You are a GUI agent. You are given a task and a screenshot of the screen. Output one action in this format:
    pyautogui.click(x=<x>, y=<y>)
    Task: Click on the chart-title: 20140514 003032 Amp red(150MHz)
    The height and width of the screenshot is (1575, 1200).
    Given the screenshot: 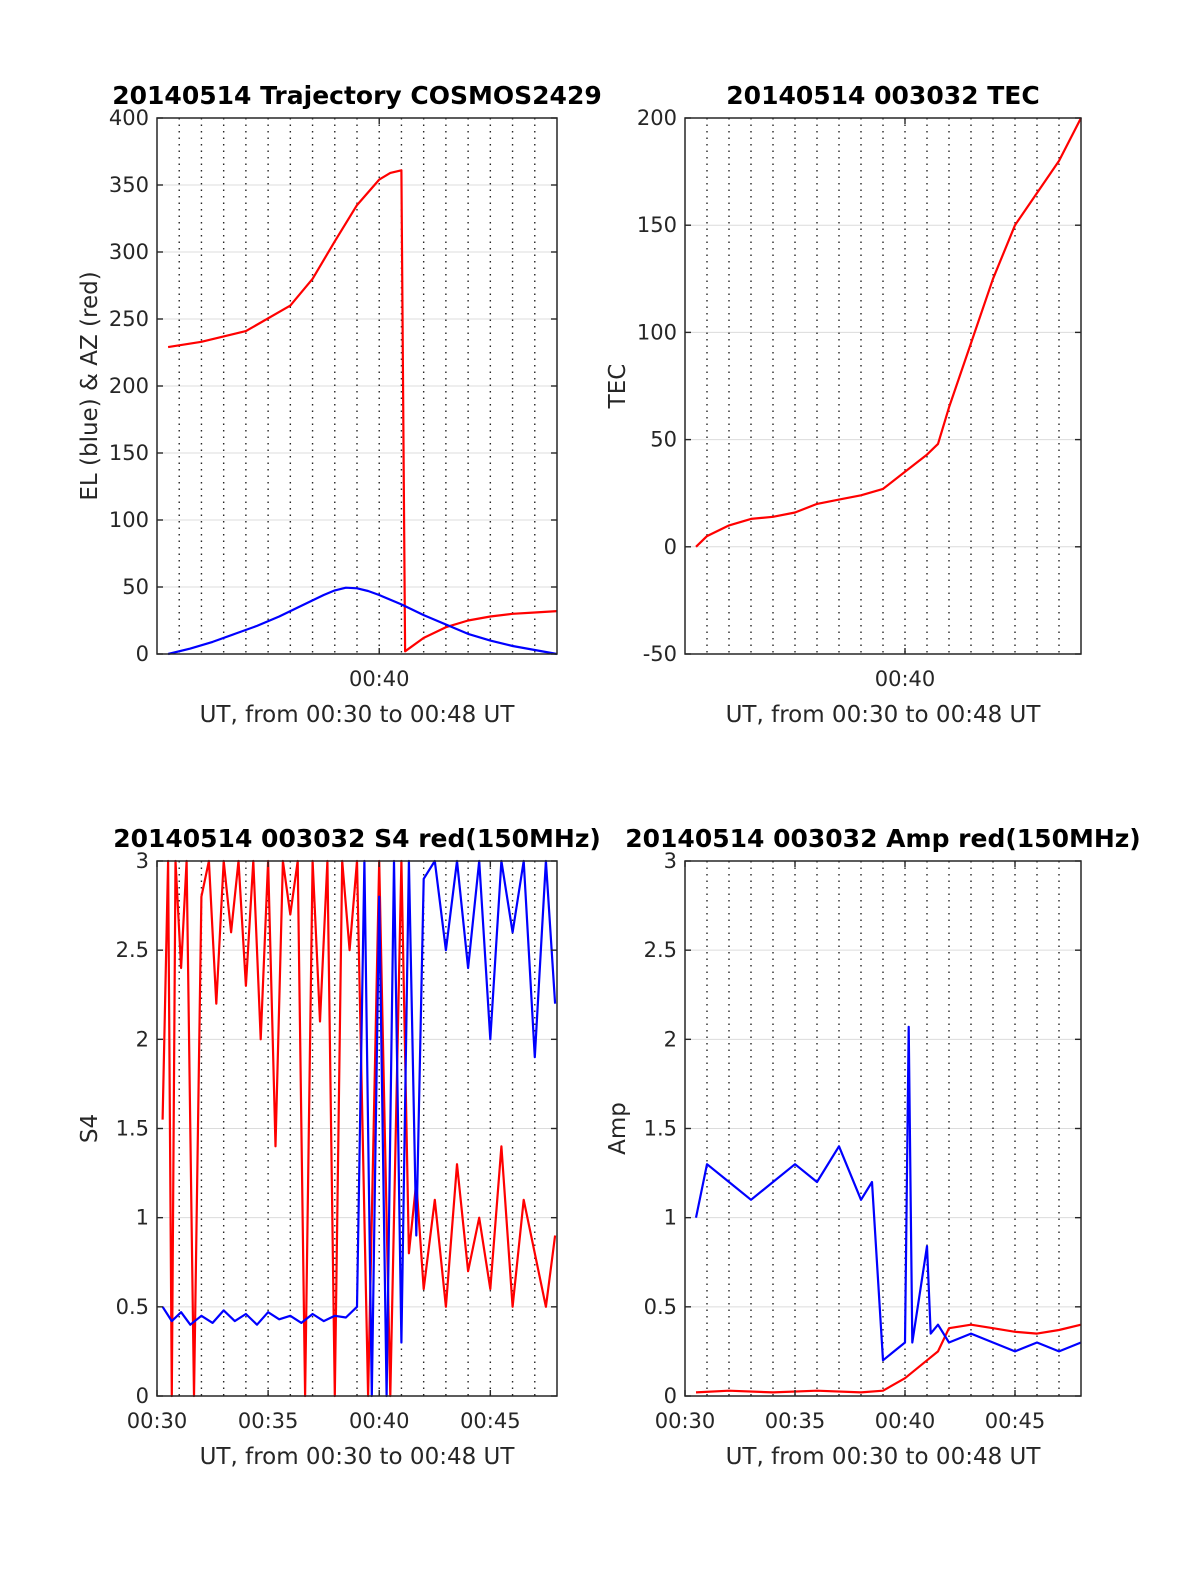 What is the action you would take?
    pyautogui.click(x=883, y=838)
    